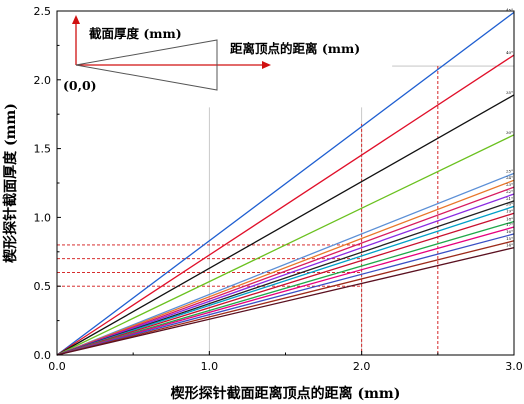 The height and width of the screenshot is (404, 524). Describe the element at coordinates (509, 238) in the screenshot. I see `series-label-14: 15°` at that location.